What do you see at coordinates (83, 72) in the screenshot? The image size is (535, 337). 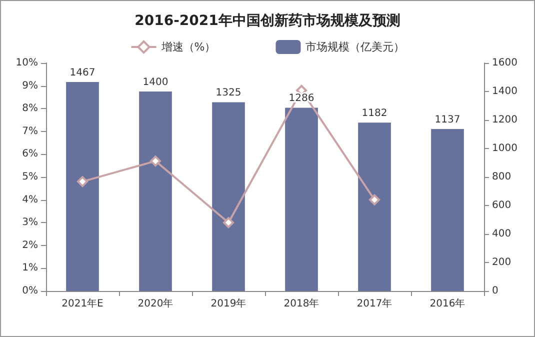 I see `data-label: 1467` at bounding box center [83, 72].